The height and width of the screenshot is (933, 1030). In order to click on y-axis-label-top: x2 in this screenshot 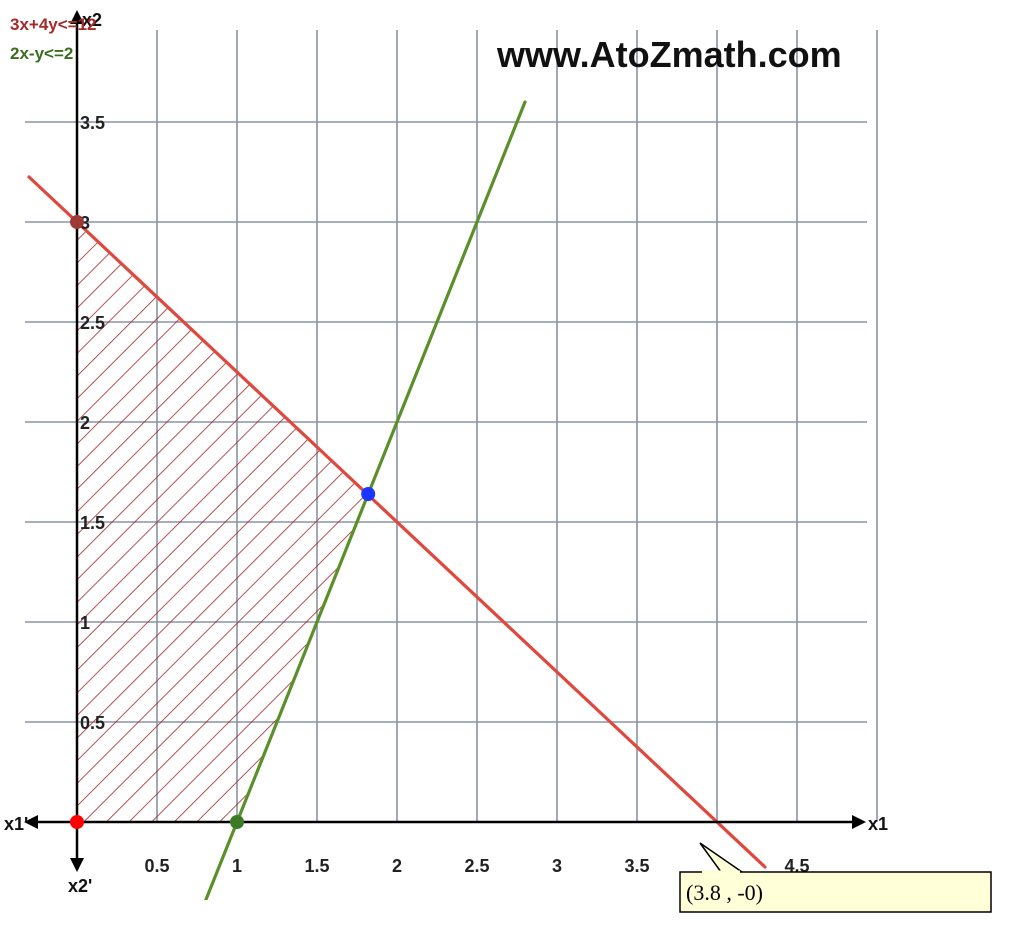, I will do `click(92, 20)`.